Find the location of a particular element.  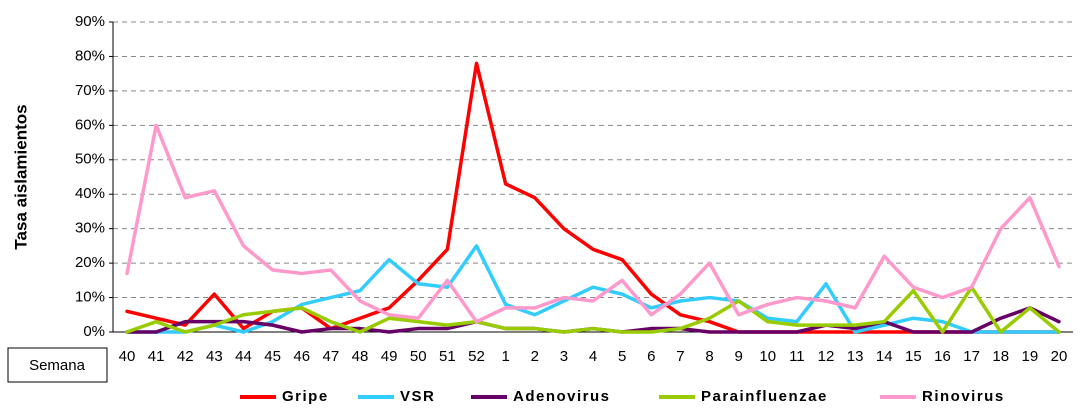

y-tick-label: 90% is located at coordinates (90, 21).